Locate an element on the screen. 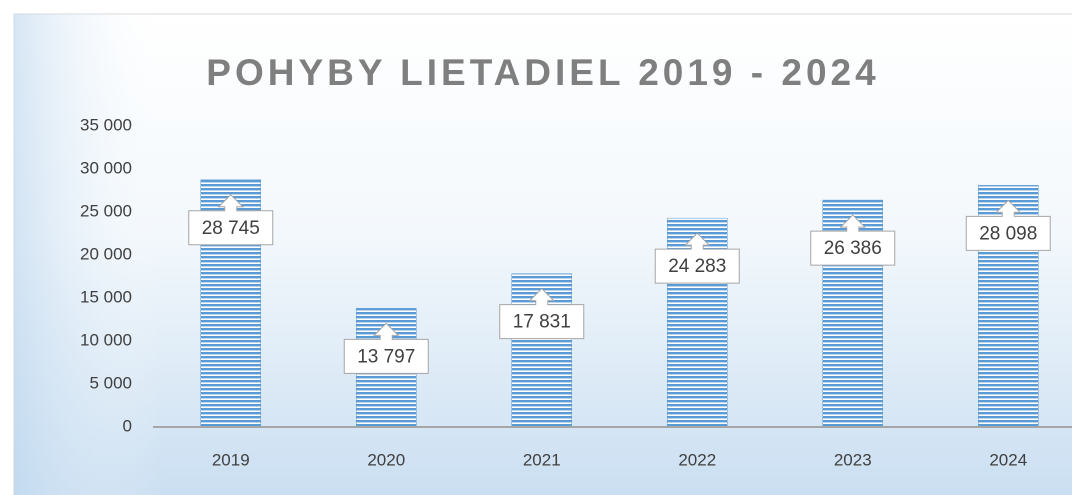 This screenshot has width=1072, height=495. data-label: 13 797 is located at coordinates (386, 356).